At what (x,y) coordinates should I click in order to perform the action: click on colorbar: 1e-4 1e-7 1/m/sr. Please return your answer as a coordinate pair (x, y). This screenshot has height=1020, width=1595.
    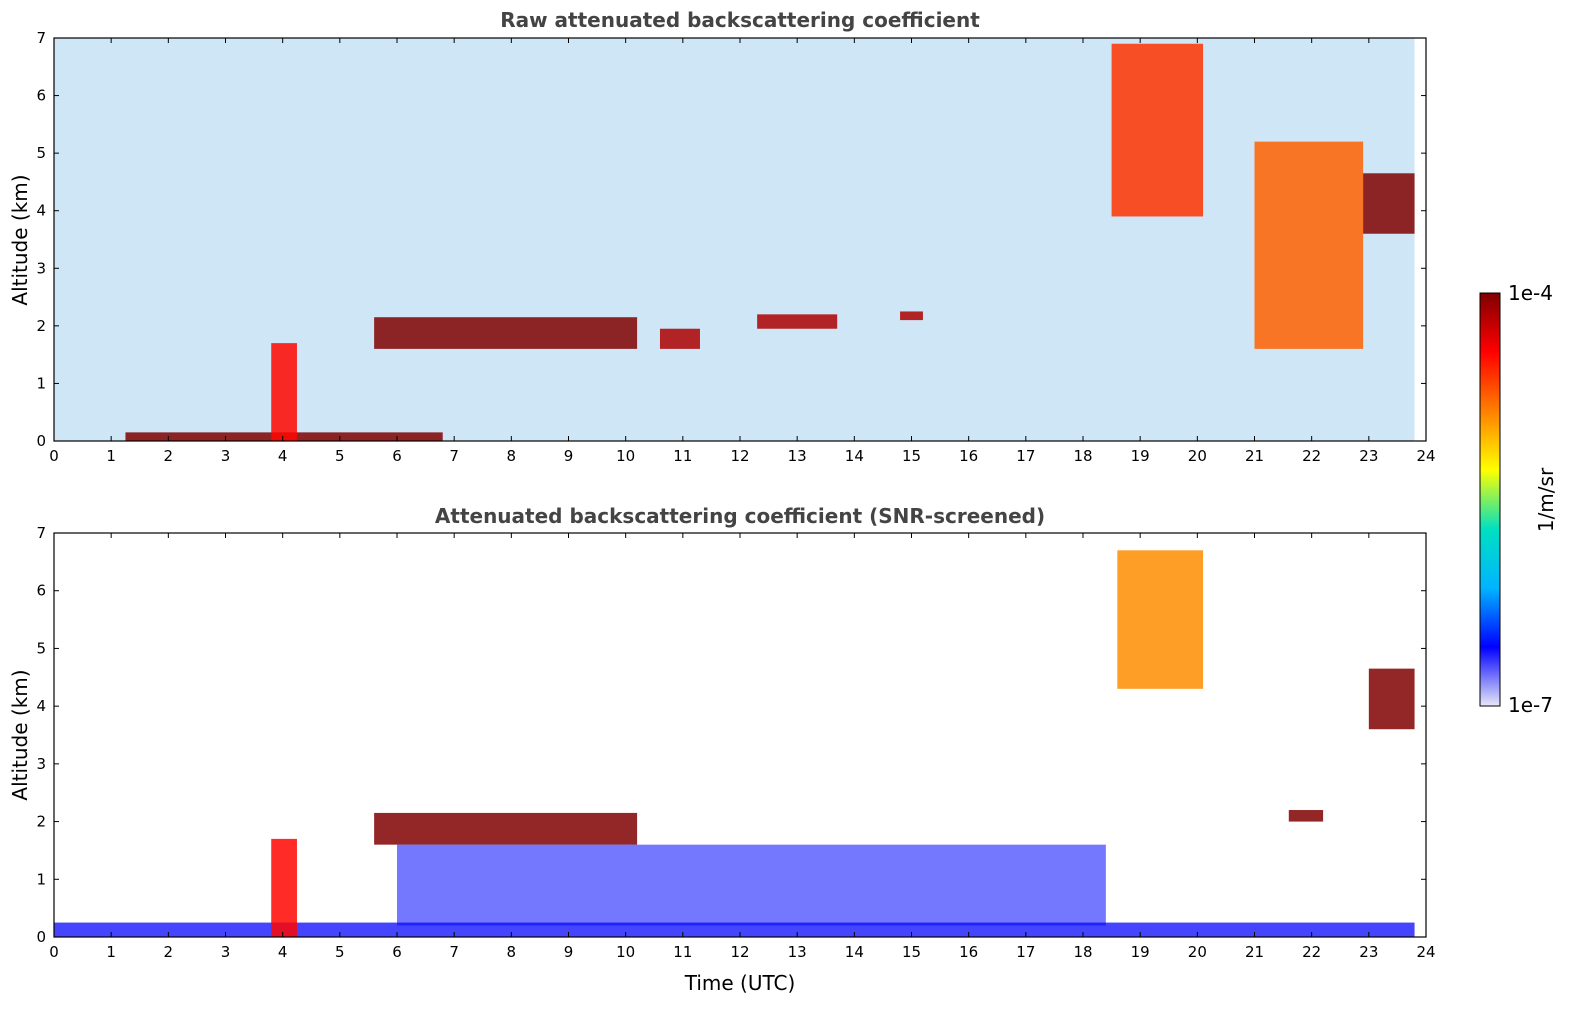
    Looking at the image, I should click on (1518, 499).